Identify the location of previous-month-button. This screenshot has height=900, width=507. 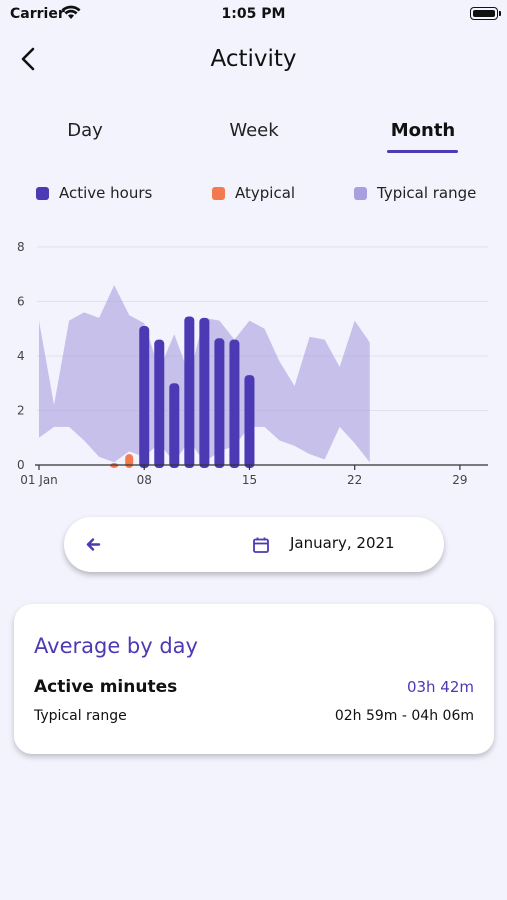
(93, 544).